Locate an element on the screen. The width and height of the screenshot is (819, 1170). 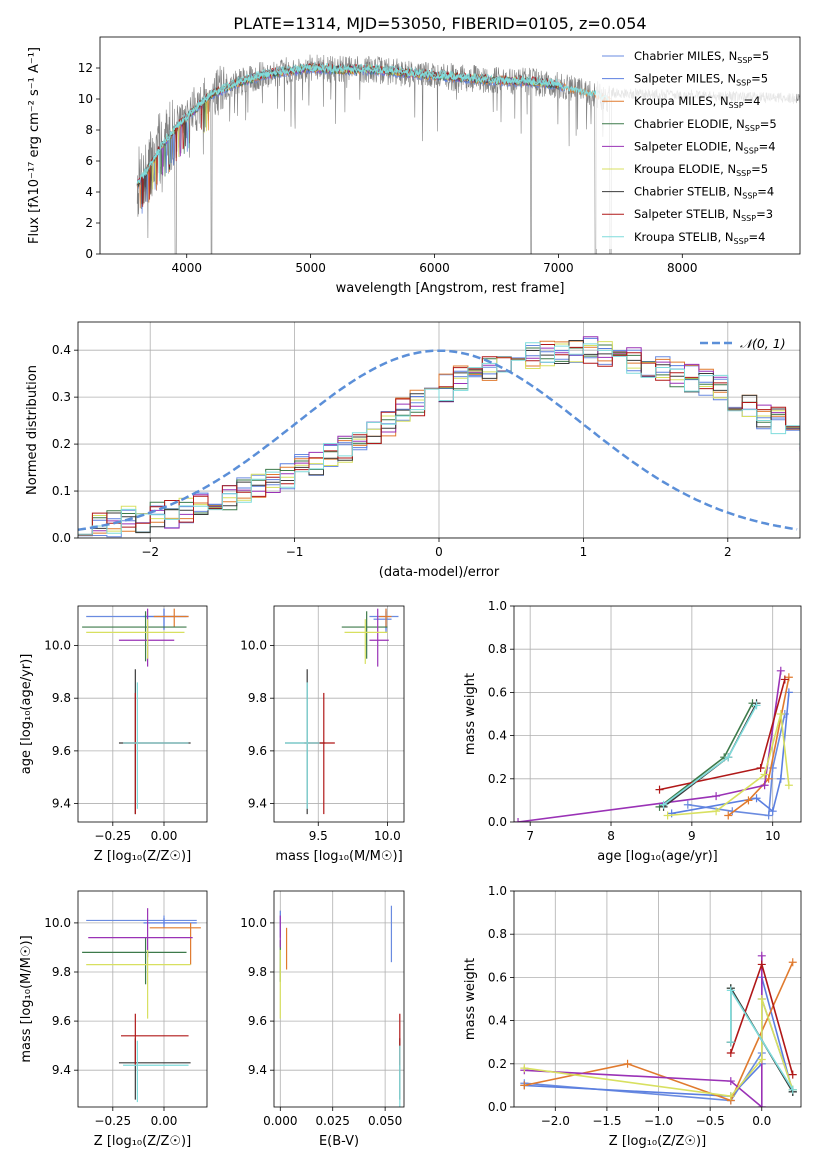
x-tick-label: 9.5 is located at coordinates (318, 836).